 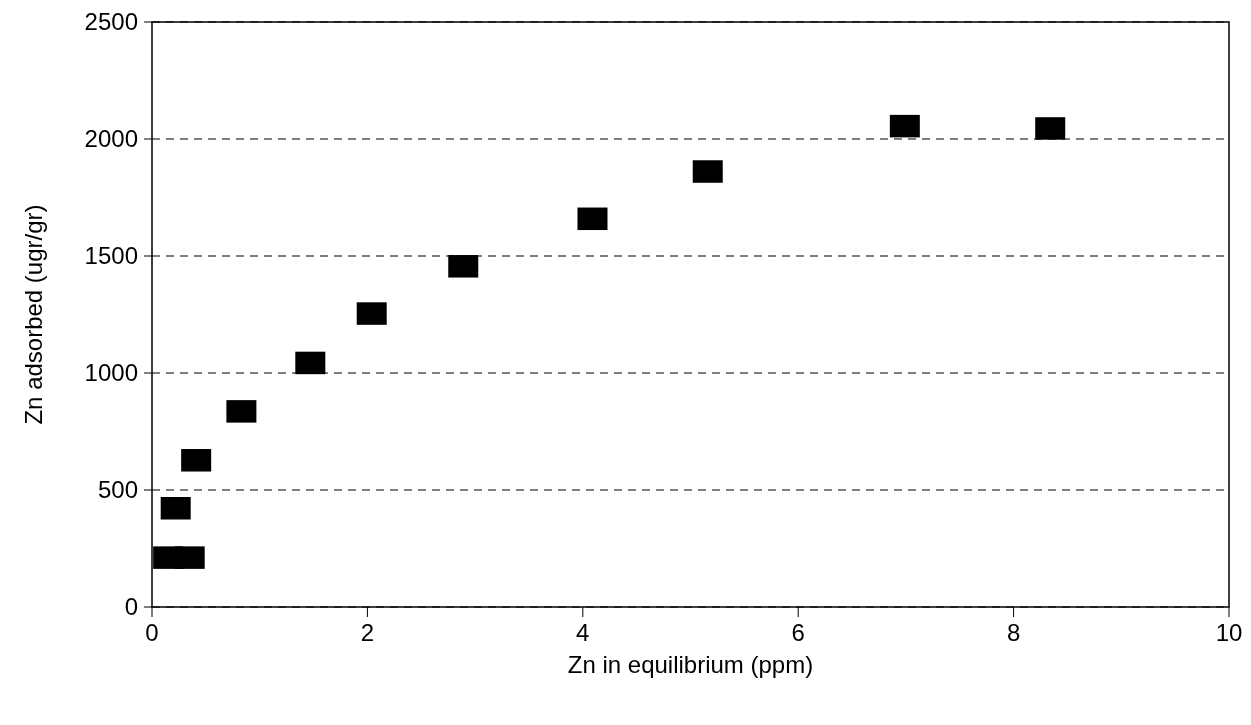 I want to click on y-tick-label: 1500, so click(x=111, y=256).